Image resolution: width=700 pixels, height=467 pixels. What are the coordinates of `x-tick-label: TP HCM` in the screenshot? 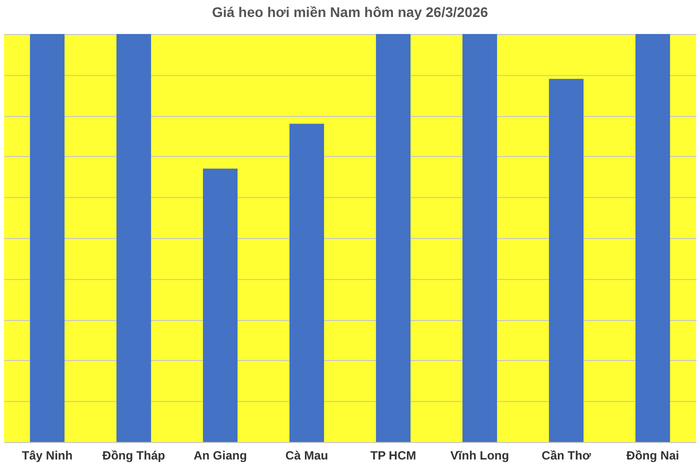 It's located at (393, 455).